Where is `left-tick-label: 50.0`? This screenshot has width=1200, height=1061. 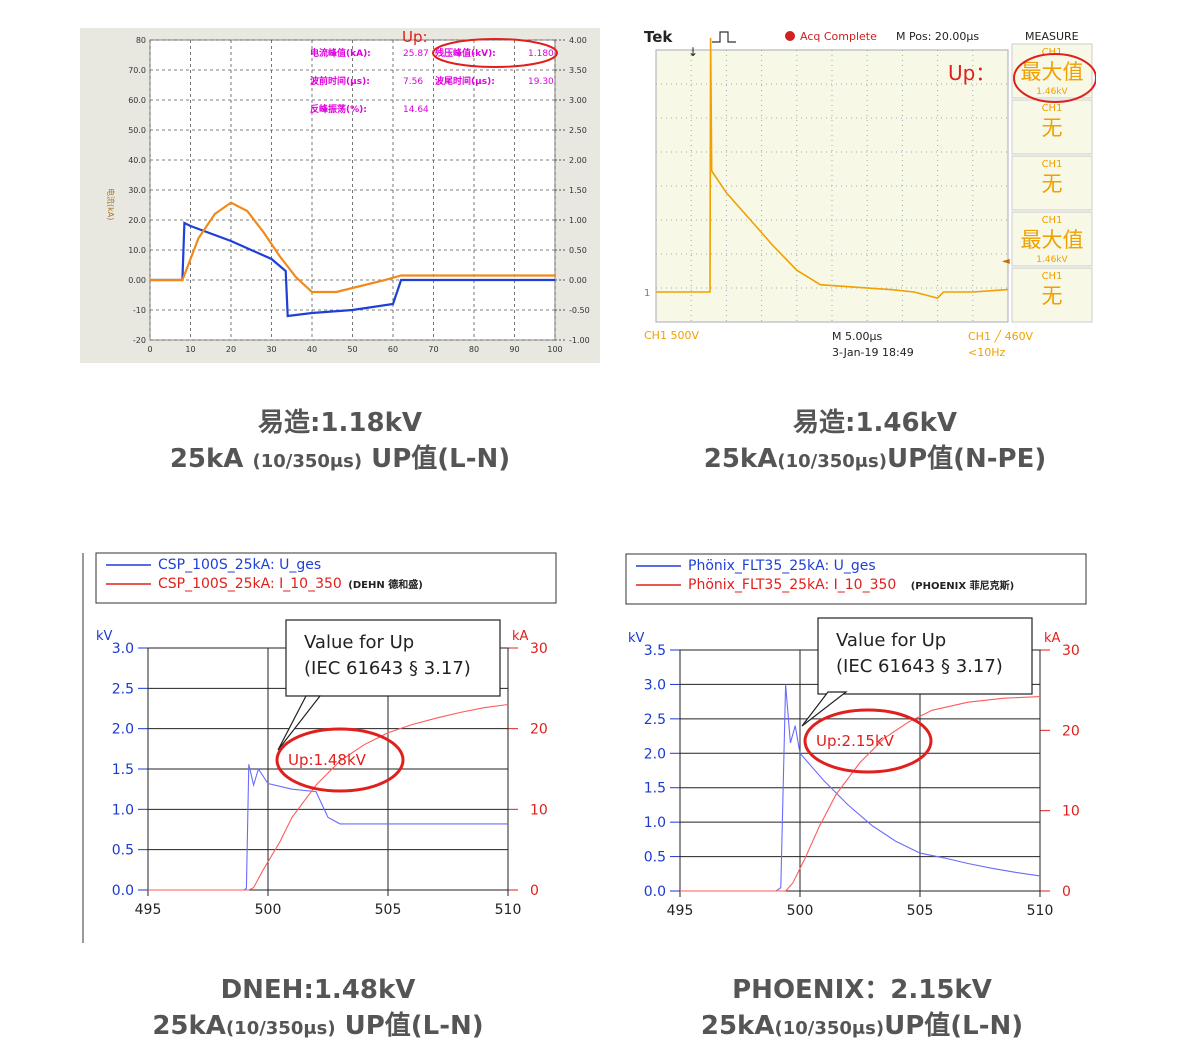
left-tick-label: 50.0 is located at coordinates (137, 130).